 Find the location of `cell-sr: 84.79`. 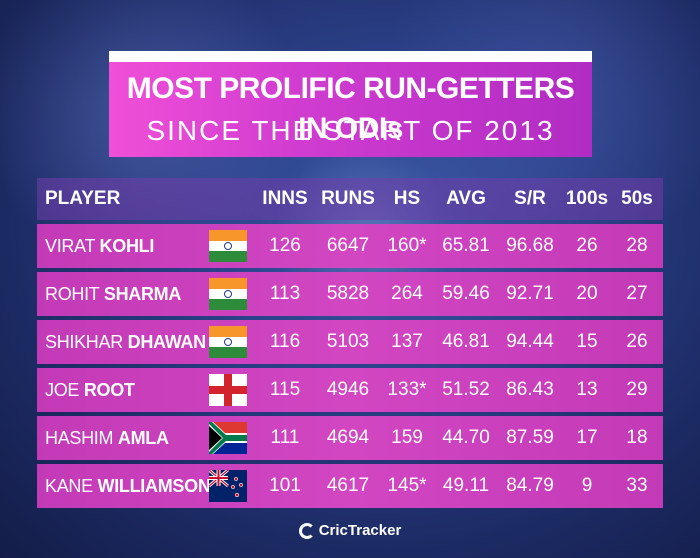

cell-sr: 84.79 is located at coordinates (530, 485).